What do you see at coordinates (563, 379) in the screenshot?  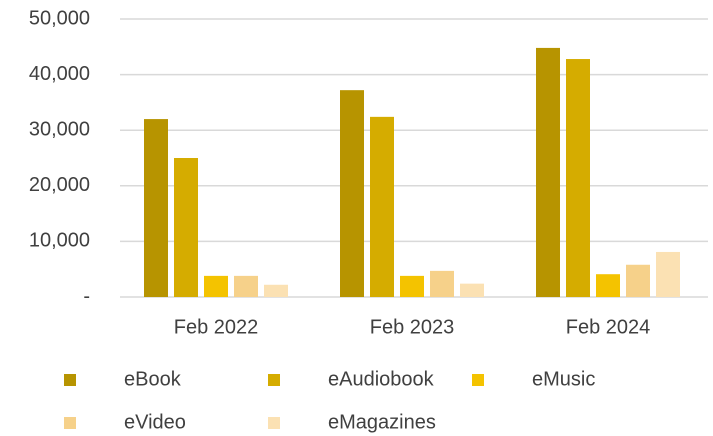 I see `legend-label: eMusic` at bounding box center [563, 379].